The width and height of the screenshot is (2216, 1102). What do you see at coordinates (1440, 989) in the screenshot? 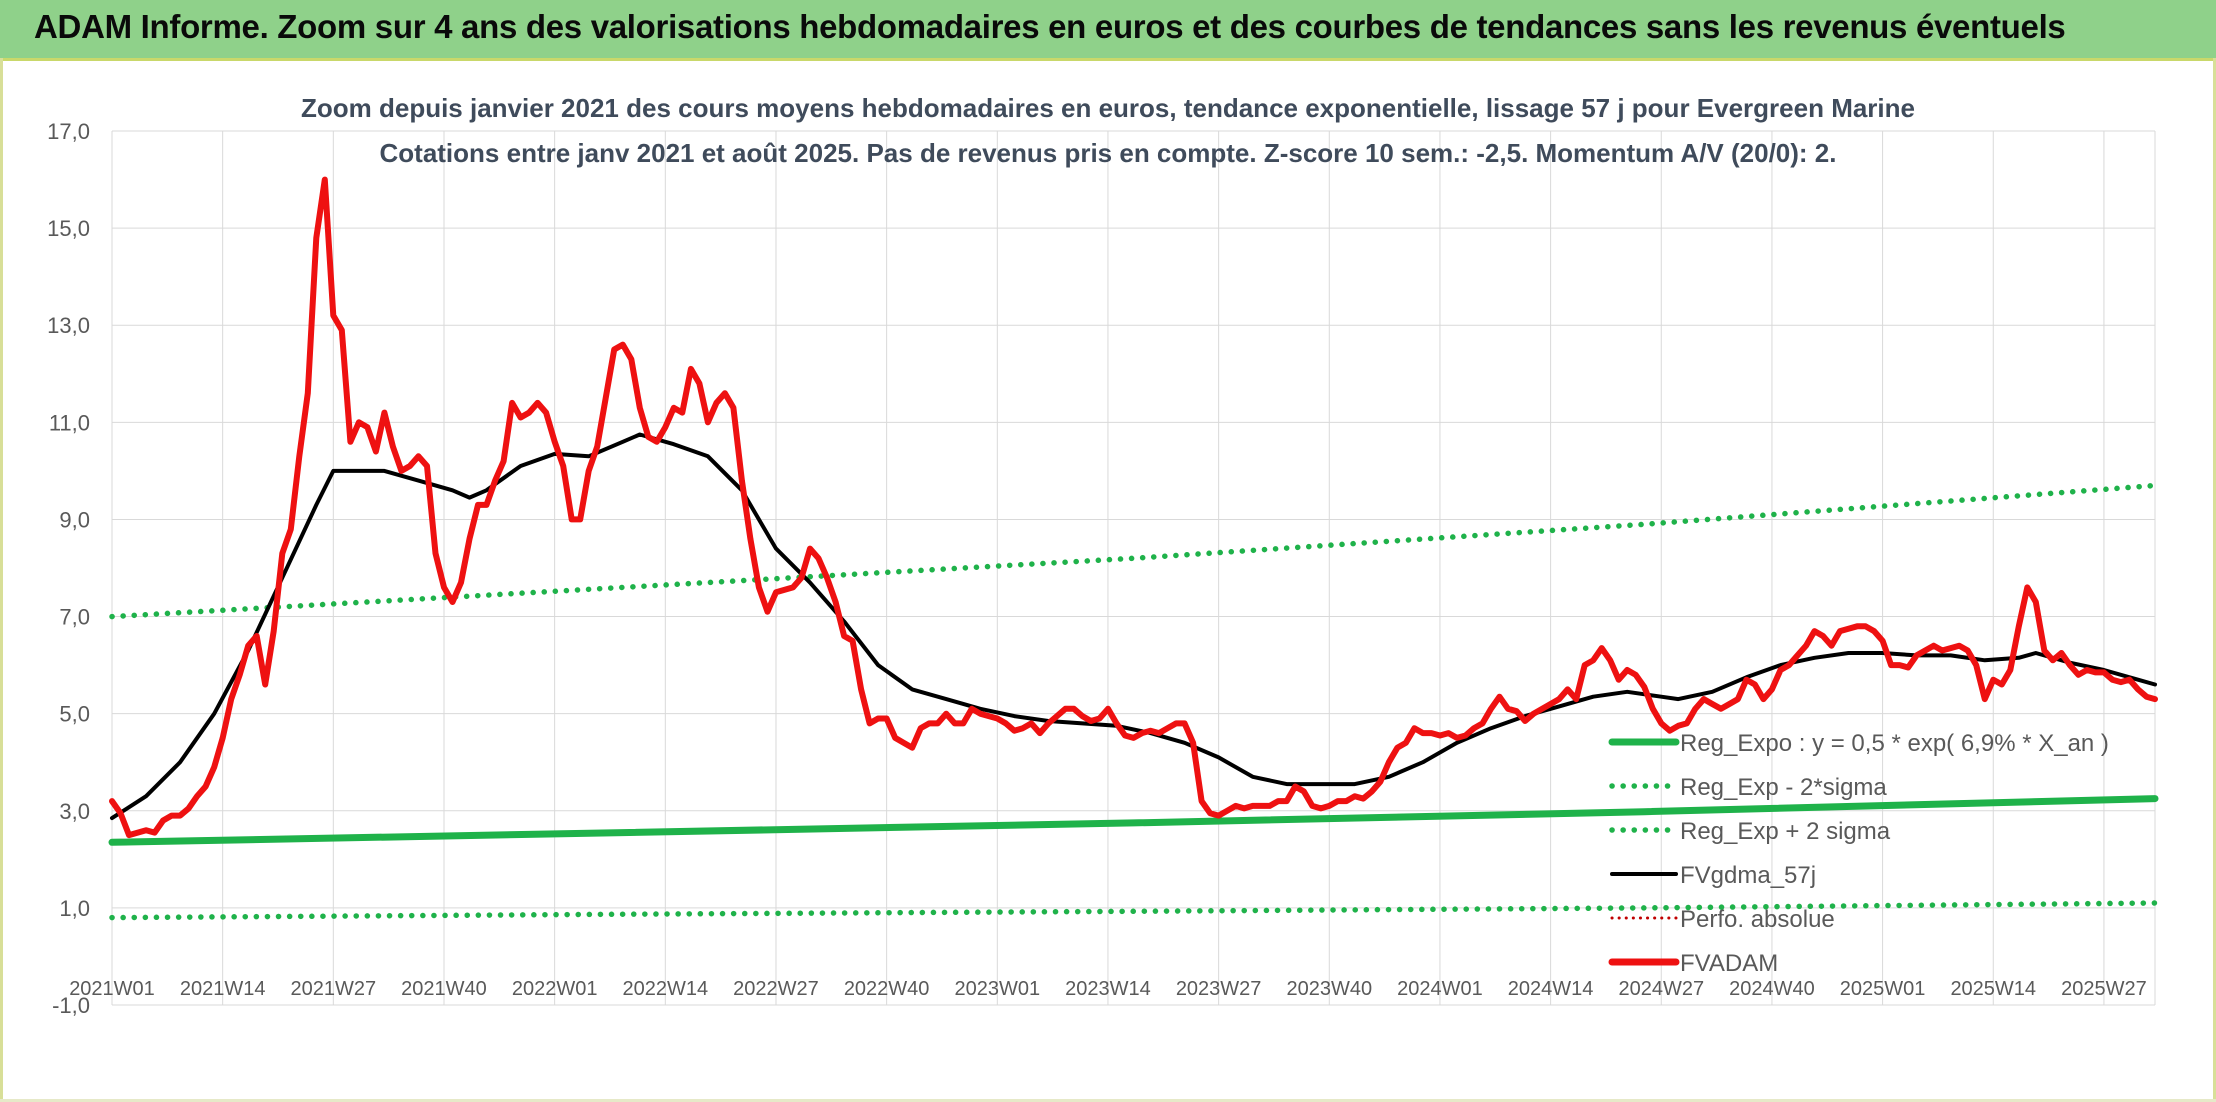
I see `x-tick-label: 2024W01` at bounding box center [1440, 989].